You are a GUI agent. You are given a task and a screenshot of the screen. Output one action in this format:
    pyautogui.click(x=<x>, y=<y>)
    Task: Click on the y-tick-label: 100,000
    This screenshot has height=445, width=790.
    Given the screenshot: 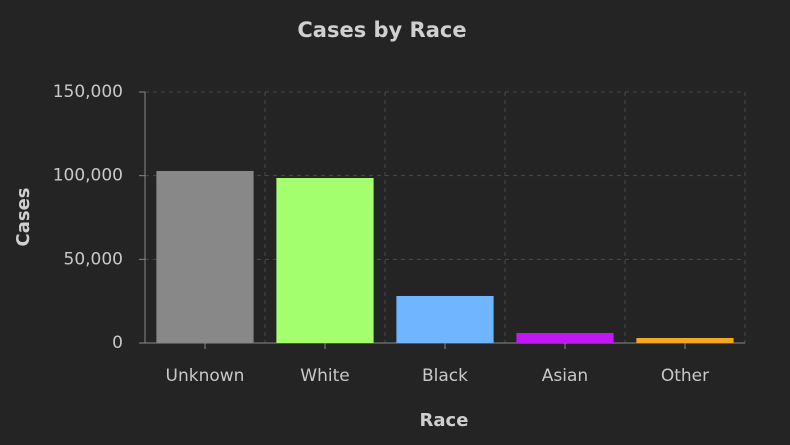 What is the action you would take?
    pyautogui.click(x=88, y=176)
    